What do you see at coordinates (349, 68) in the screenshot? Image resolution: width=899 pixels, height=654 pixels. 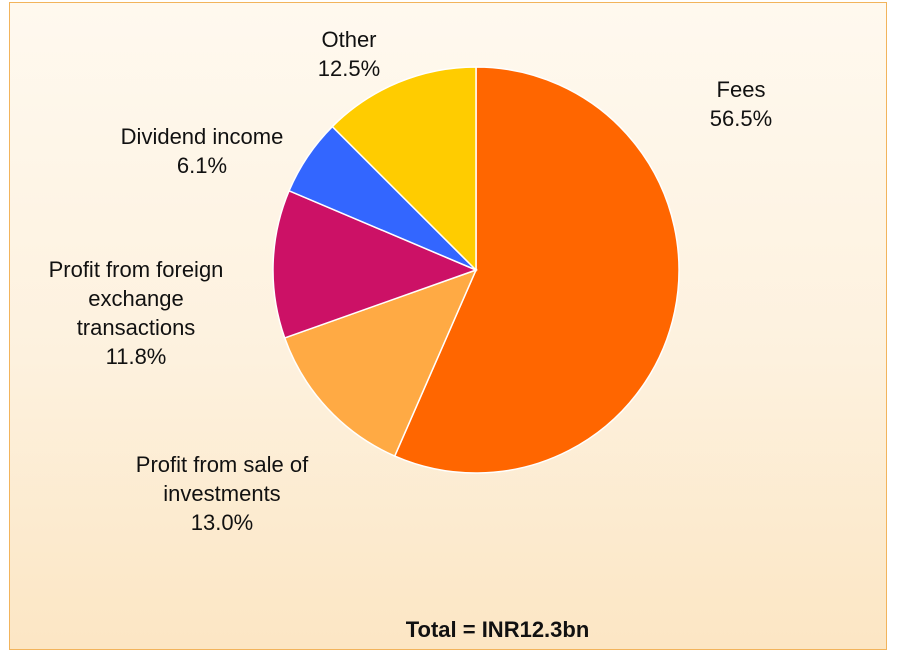 I see `value-label: 12.5%` at bounding box center [349, 68].